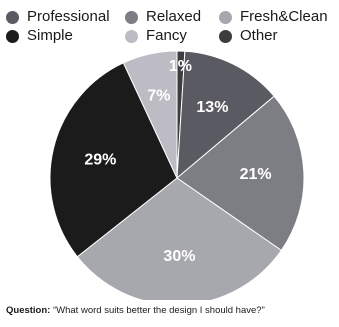 The height and width of the screenshot is (327, 339). What do you see at coordinates (28, 310) in the screenshot?
I see `question-label: Question:` at bounding box center [28, 310].